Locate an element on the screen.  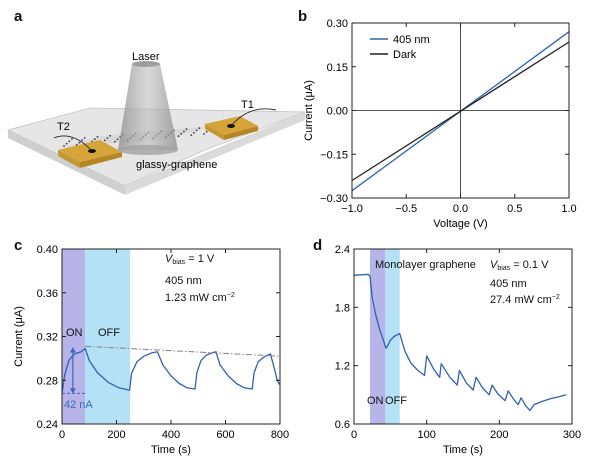
panel-d-on-label: ON is located at coordinates (375, 401).